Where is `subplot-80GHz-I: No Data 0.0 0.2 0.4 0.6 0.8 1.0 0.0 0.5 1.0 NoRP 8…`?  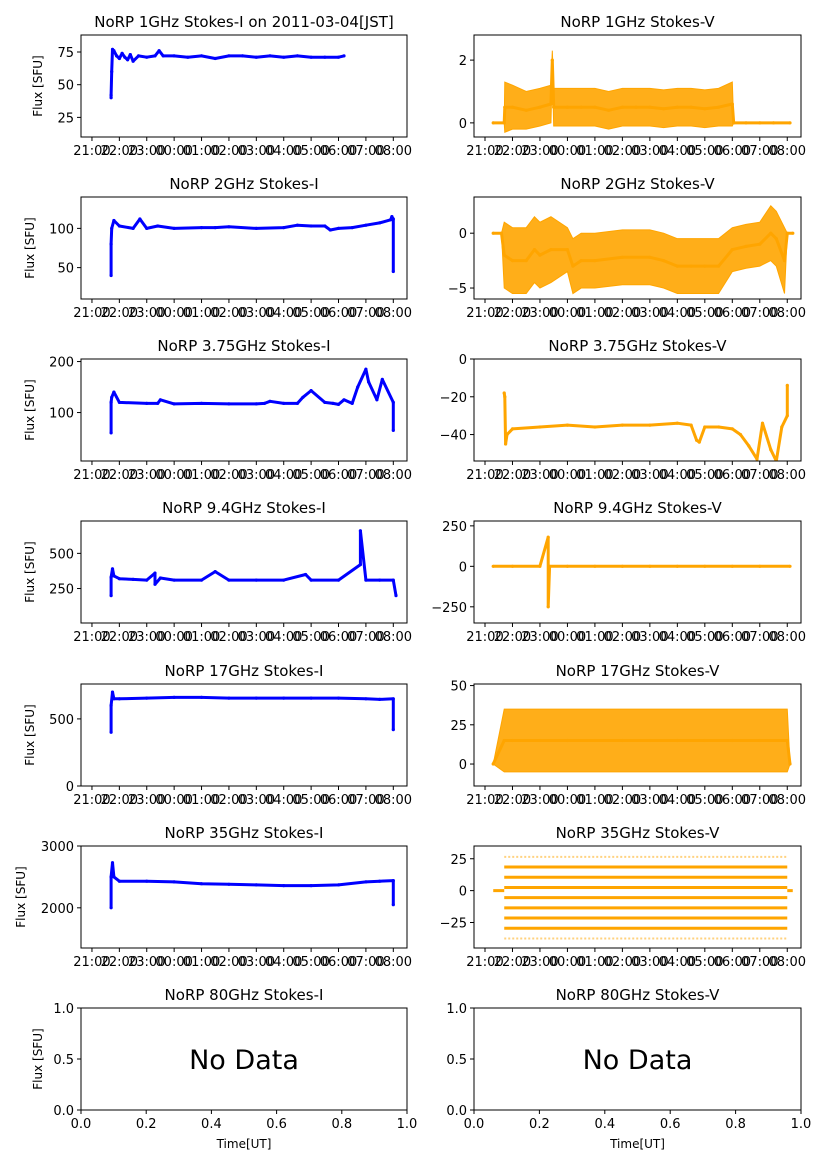
subplot-80GHz-I: No Data 0.0 0.2 0.4 0.6 0.8 1.0 0.0 0.5 1.0 NoRP 8… is located at coordinates (224, 1068).